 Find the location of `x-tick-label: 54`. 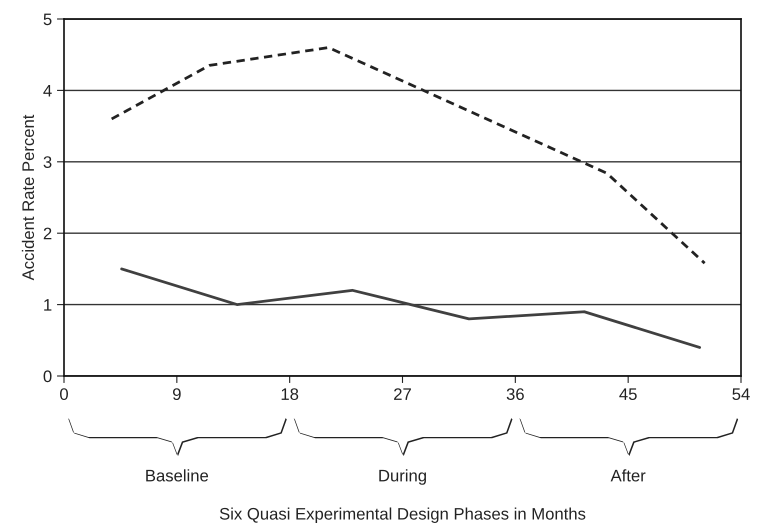

x-tick-label: 54 is located at coordinates (741, 394).